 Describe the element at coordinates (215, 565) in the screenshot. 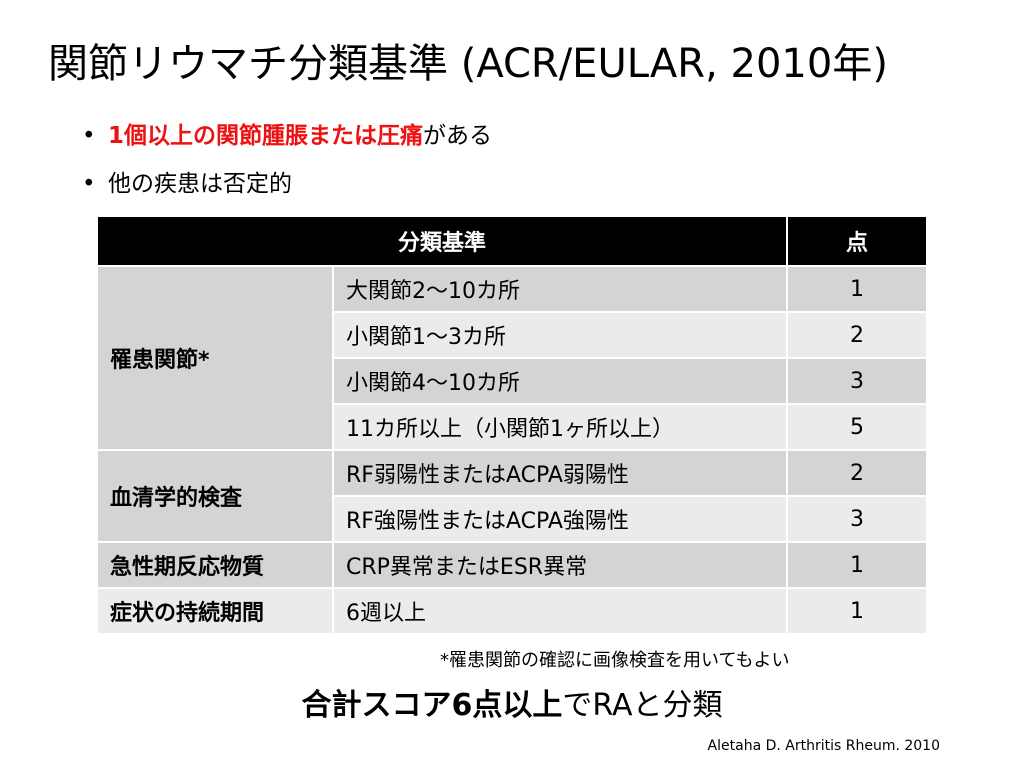

I see `category-acute-phase: 急性期反応物質` at that location.